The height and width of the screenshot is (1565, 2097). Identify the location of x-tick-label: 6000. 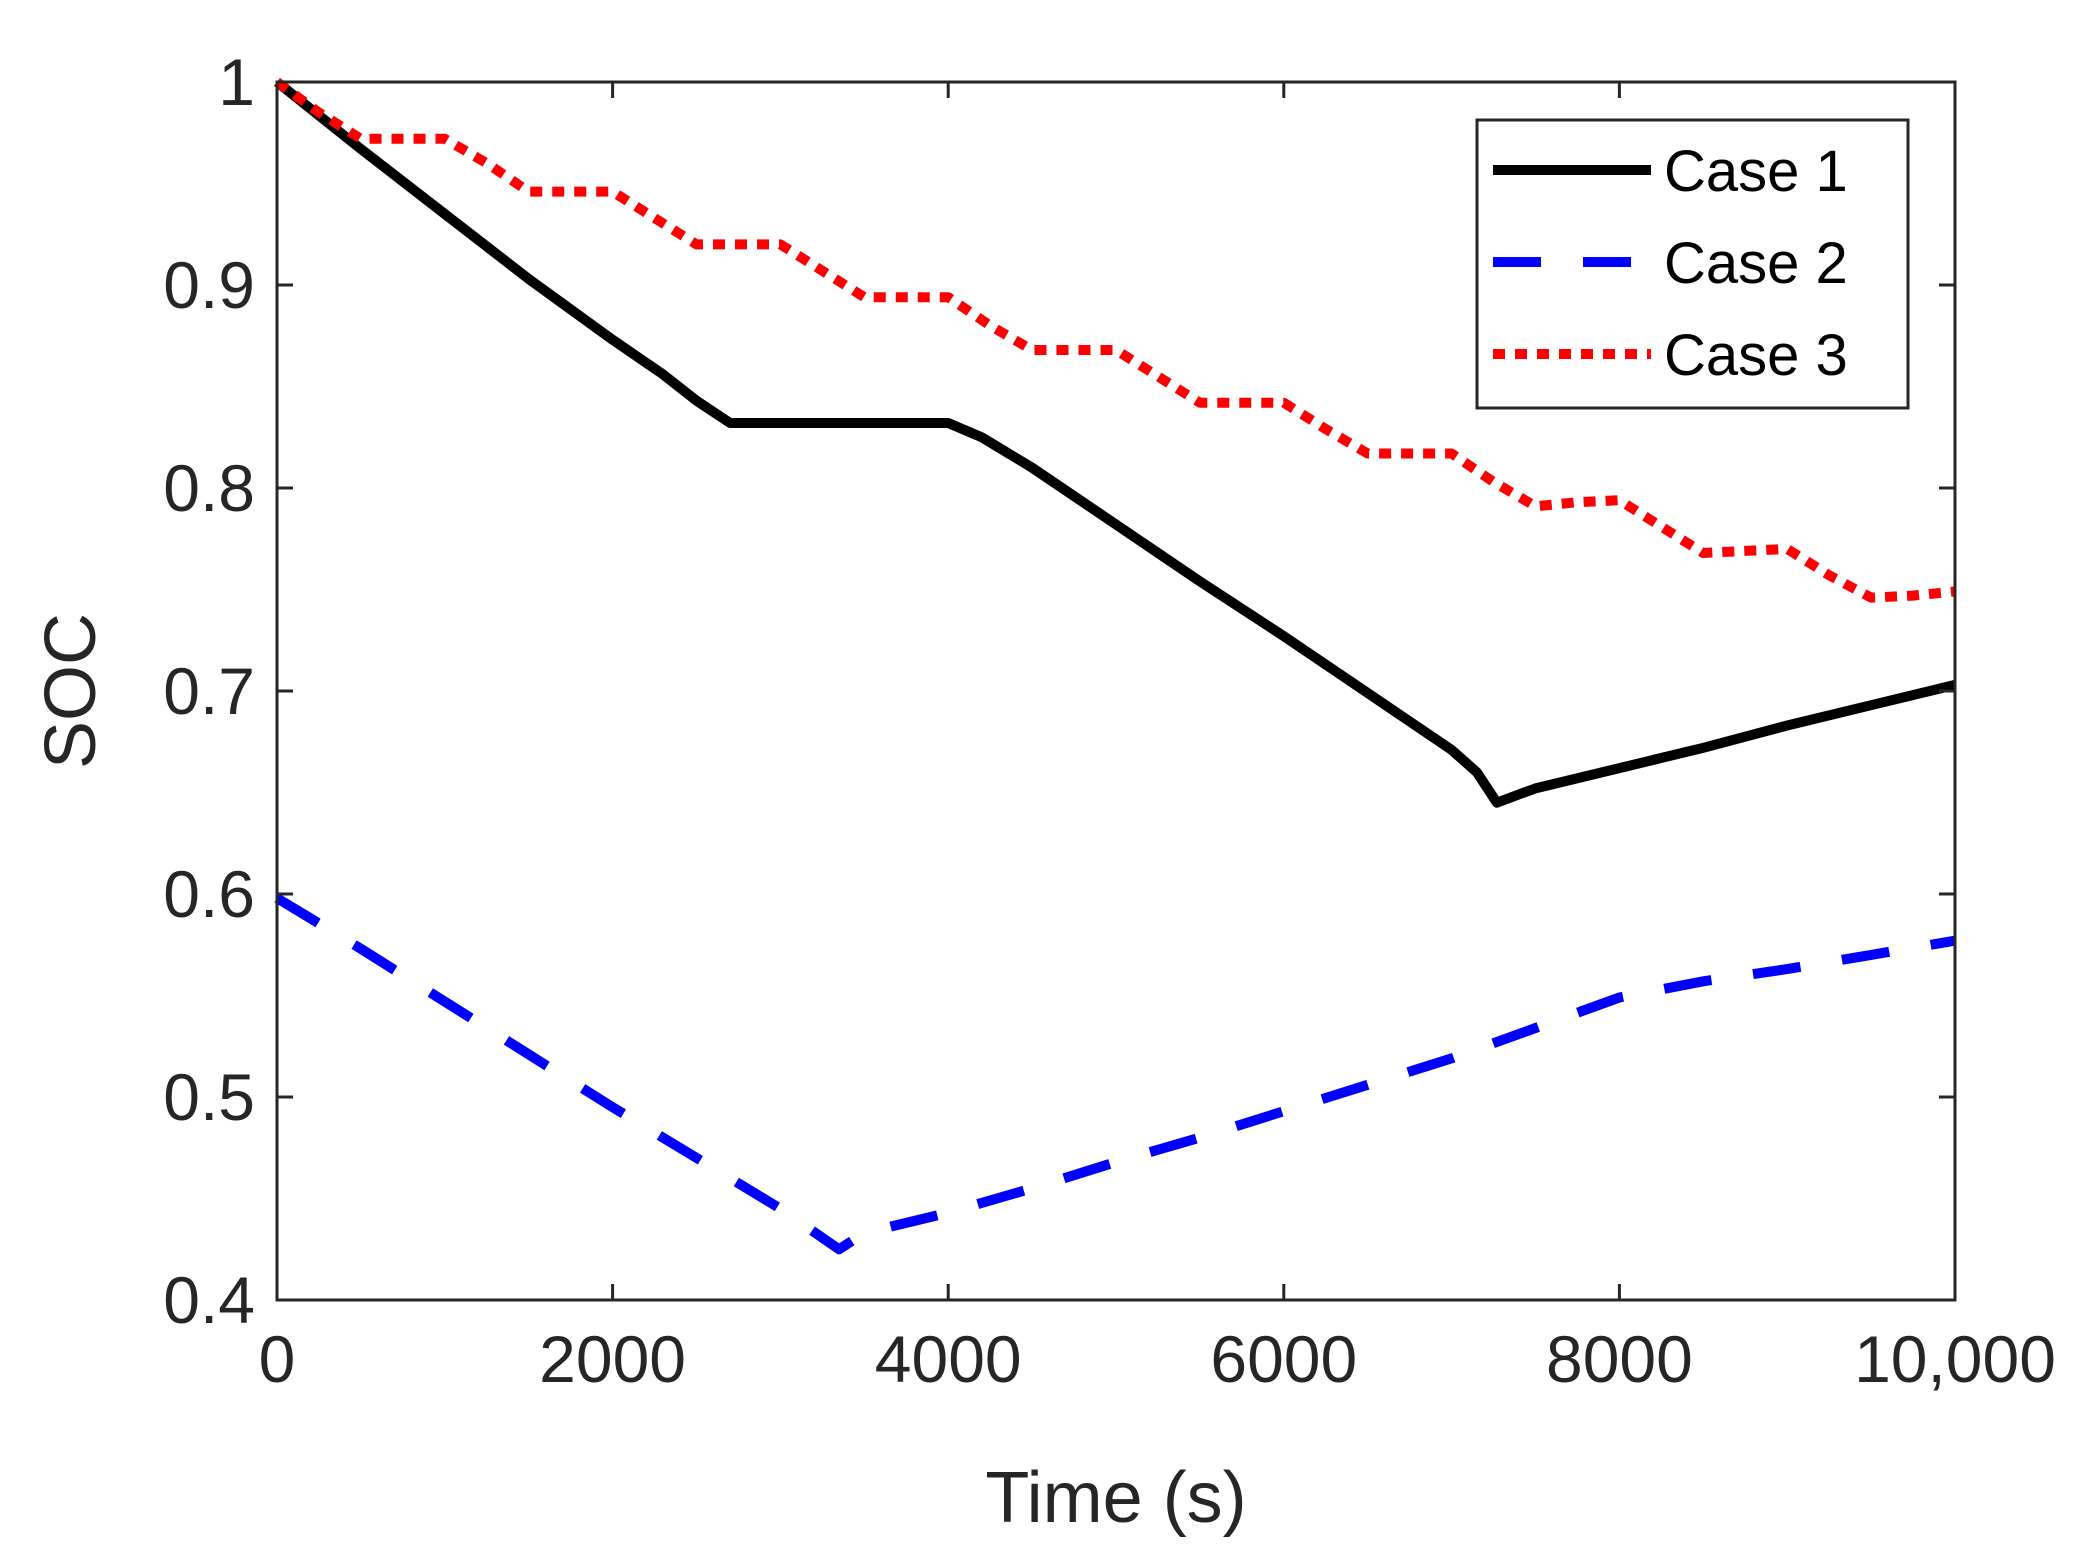
(1283, 1359).